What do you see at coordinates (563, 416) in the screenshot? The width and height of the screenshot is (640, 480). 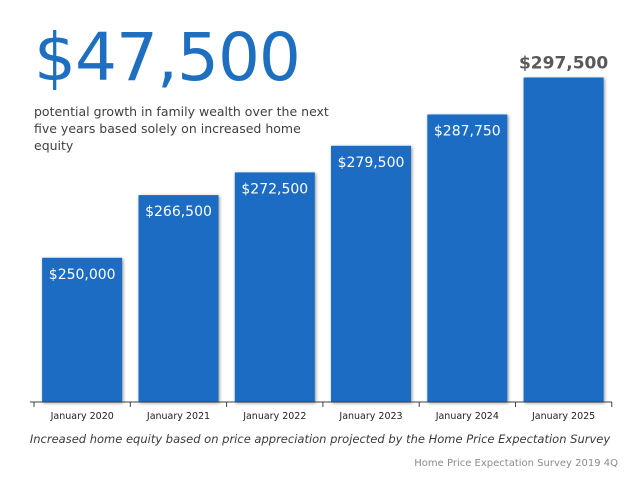 I see `x-tick-label-6: January 2025` at bounding box center [563, 416].